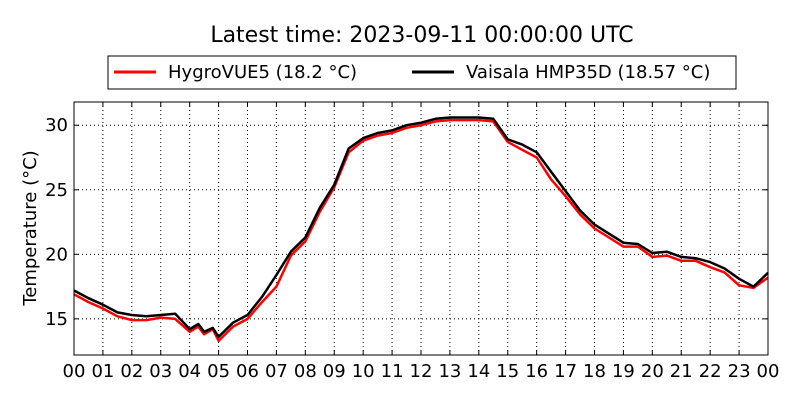 Image resolution: width=800 pixels, height=400 pixels. Describe the element at coordinates (507, 371) in the screenshot. I see `x-tick-label: 15` at that location.